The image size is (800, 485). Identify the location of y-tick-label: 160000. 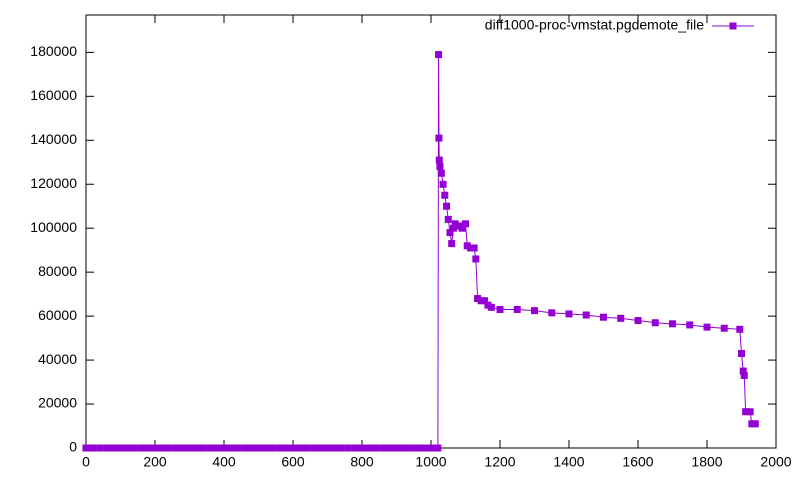
(53, 95).